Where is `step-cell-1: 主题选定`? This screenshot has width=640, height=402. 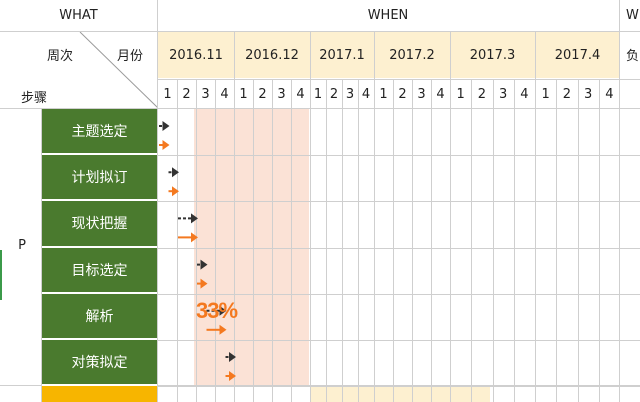 step-cell-1: 主题选定 is located at coordinates (99, 132).